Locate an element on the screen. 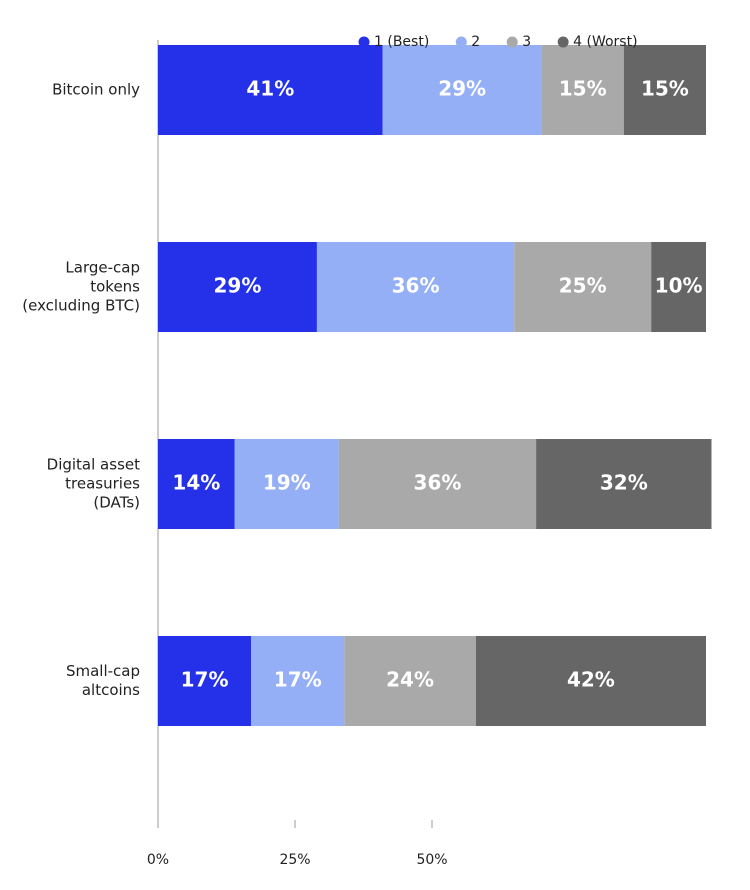 The height and width of the screenshot is (890, 750). data-label: 41% is located at coordinates (270, 89).